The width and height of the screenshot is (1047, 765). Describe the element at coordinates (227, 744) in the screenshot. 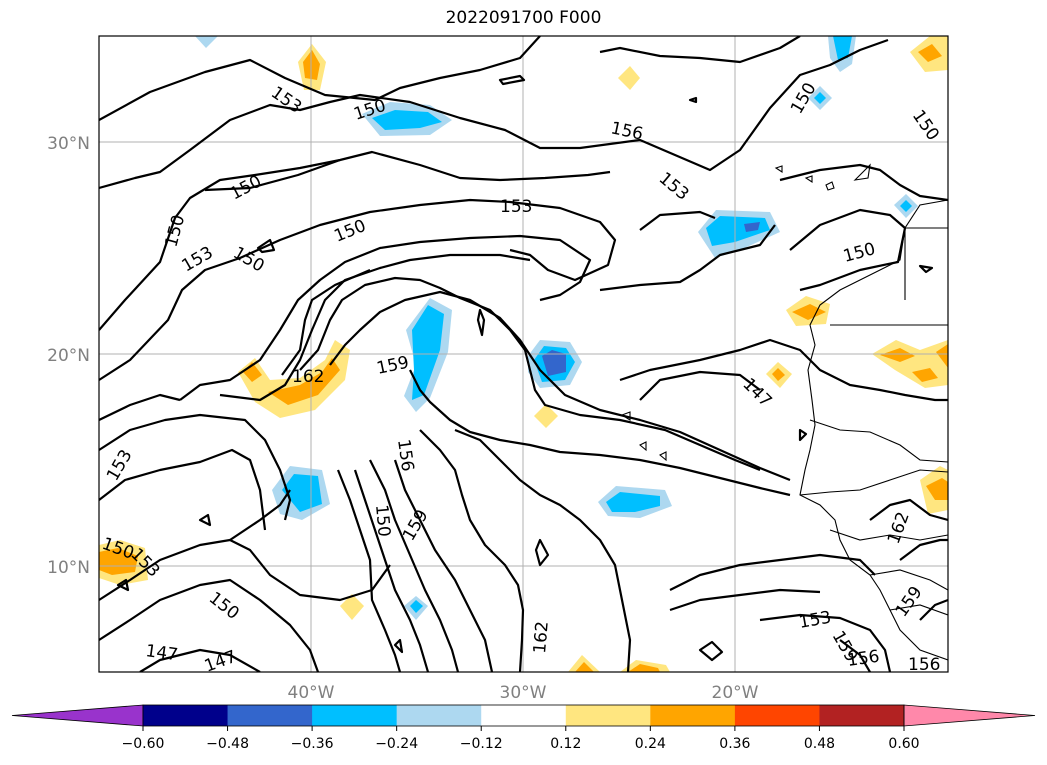

I see `colorbar-tick-label: −0.48` at that location.